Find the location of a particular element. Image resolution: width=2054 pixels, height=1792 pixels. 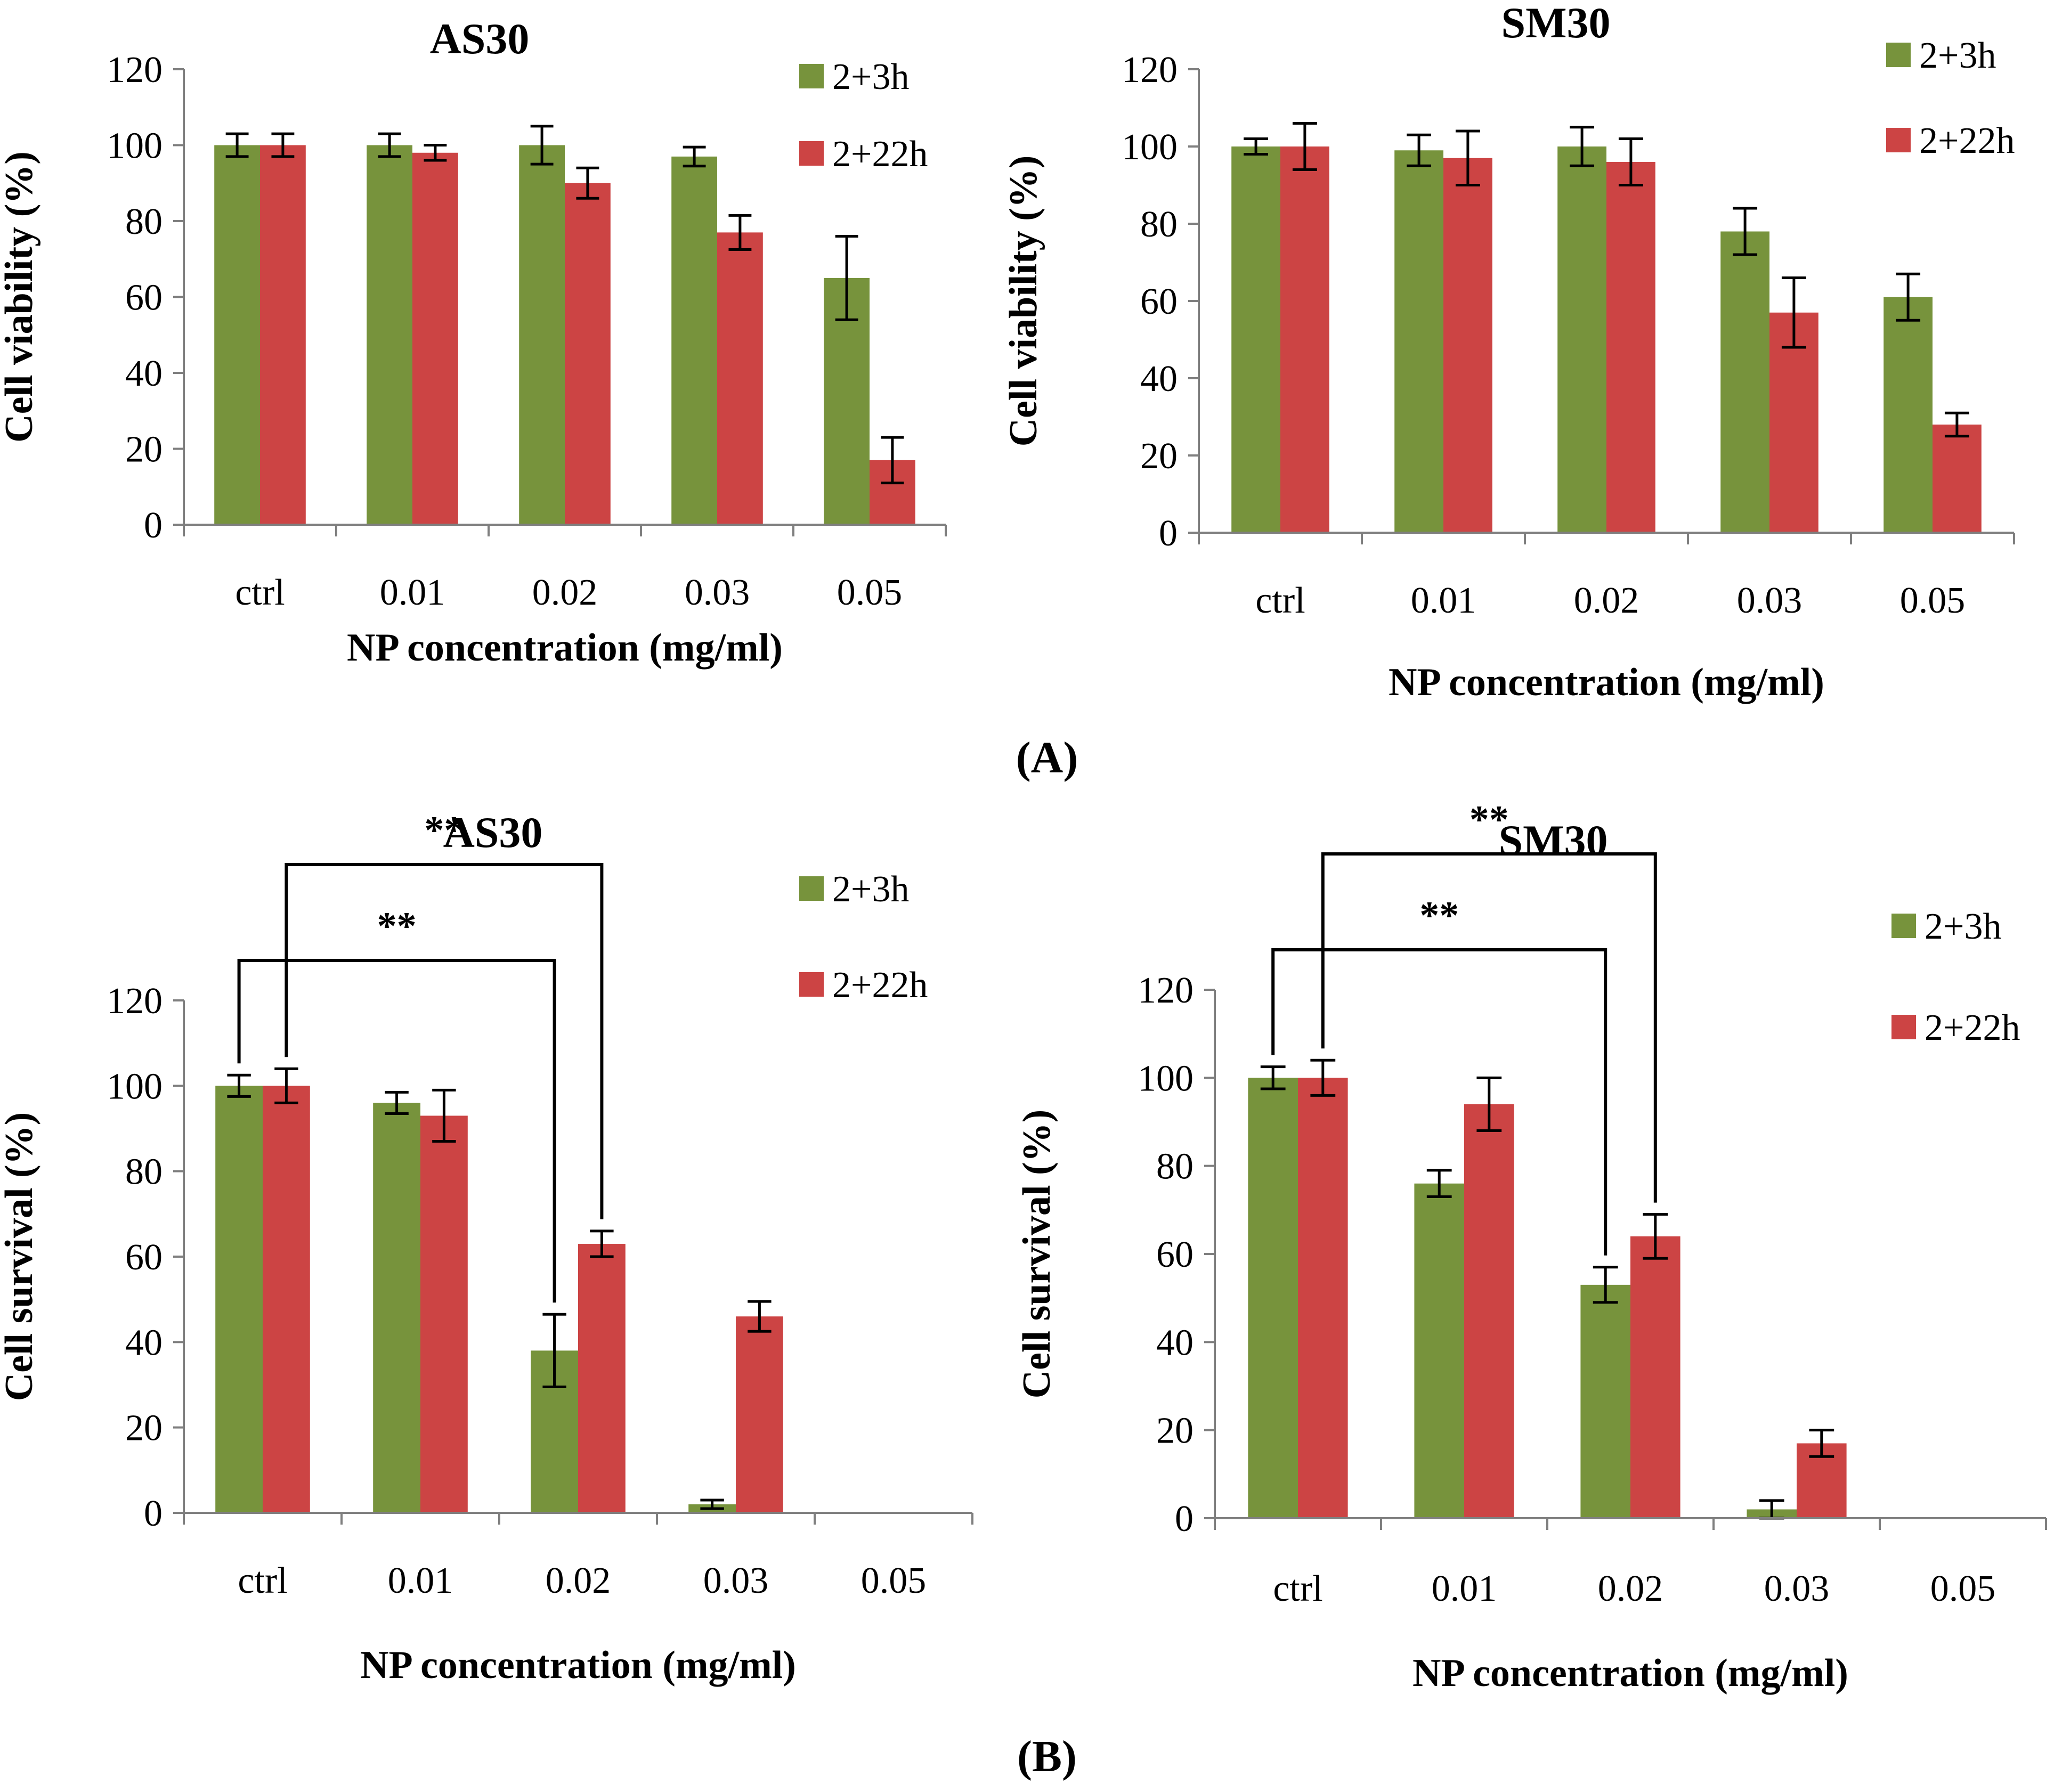

bar-2-3h-0.05 is located at coordinates (1908, 415).